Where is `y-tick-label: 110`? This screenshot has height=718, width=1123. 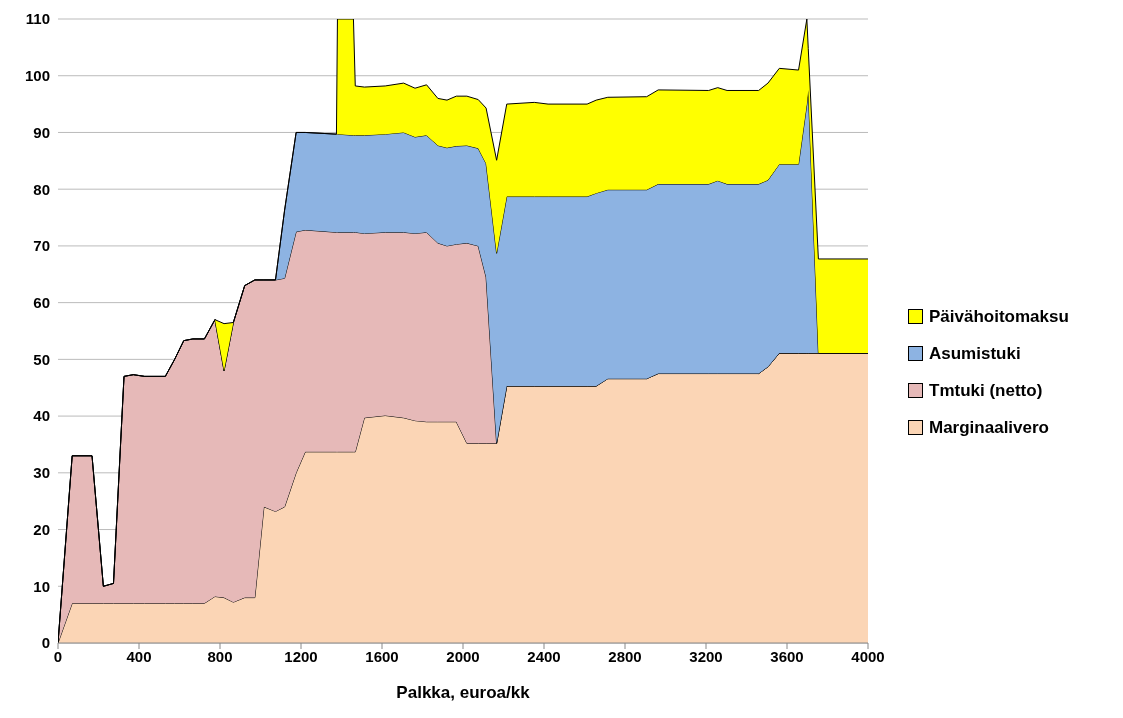
y-tick-label: 110 is located at coordinates (37, 19).